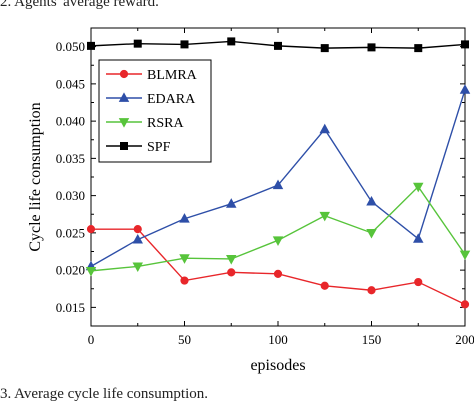  I want to click on legend: BLMRA EDARA RSRA SPF, so click(155, 111).